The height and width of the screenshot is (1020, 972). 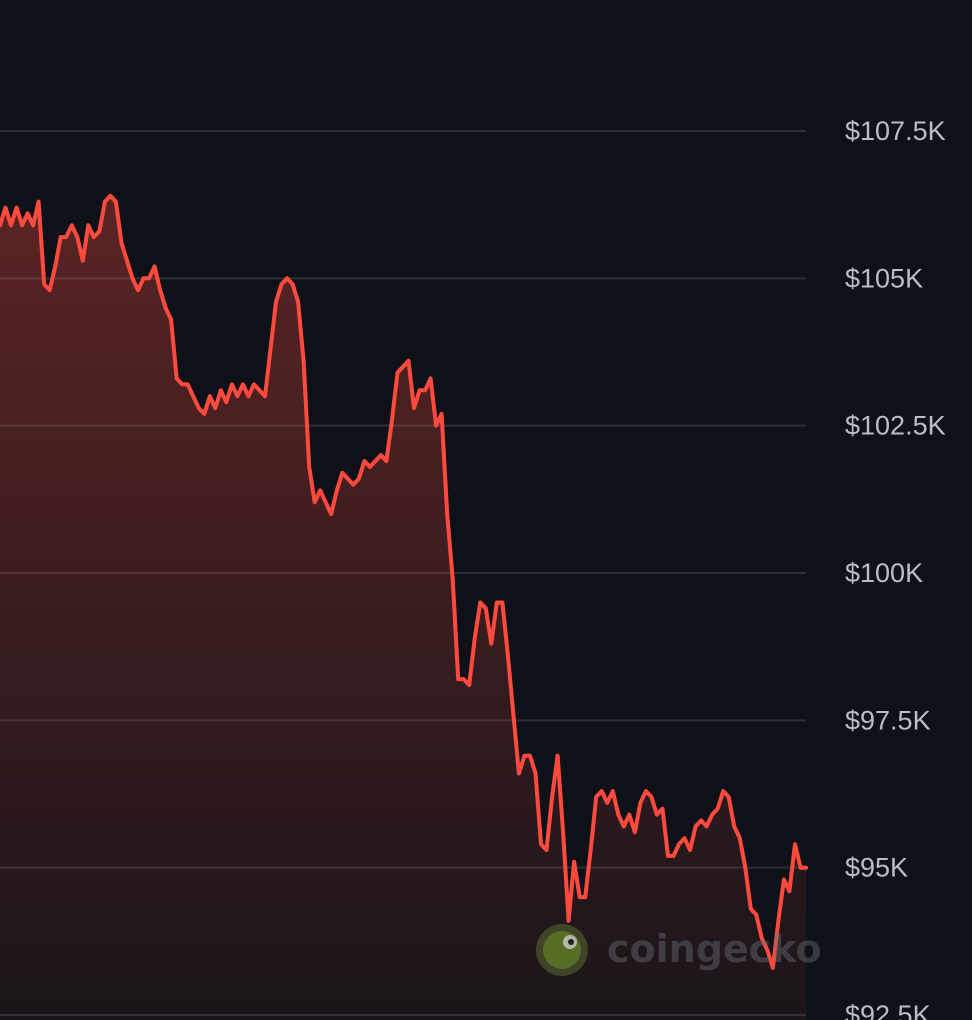 I want to click on y-tick-label: $107.5K, so click(x=895, y=131).